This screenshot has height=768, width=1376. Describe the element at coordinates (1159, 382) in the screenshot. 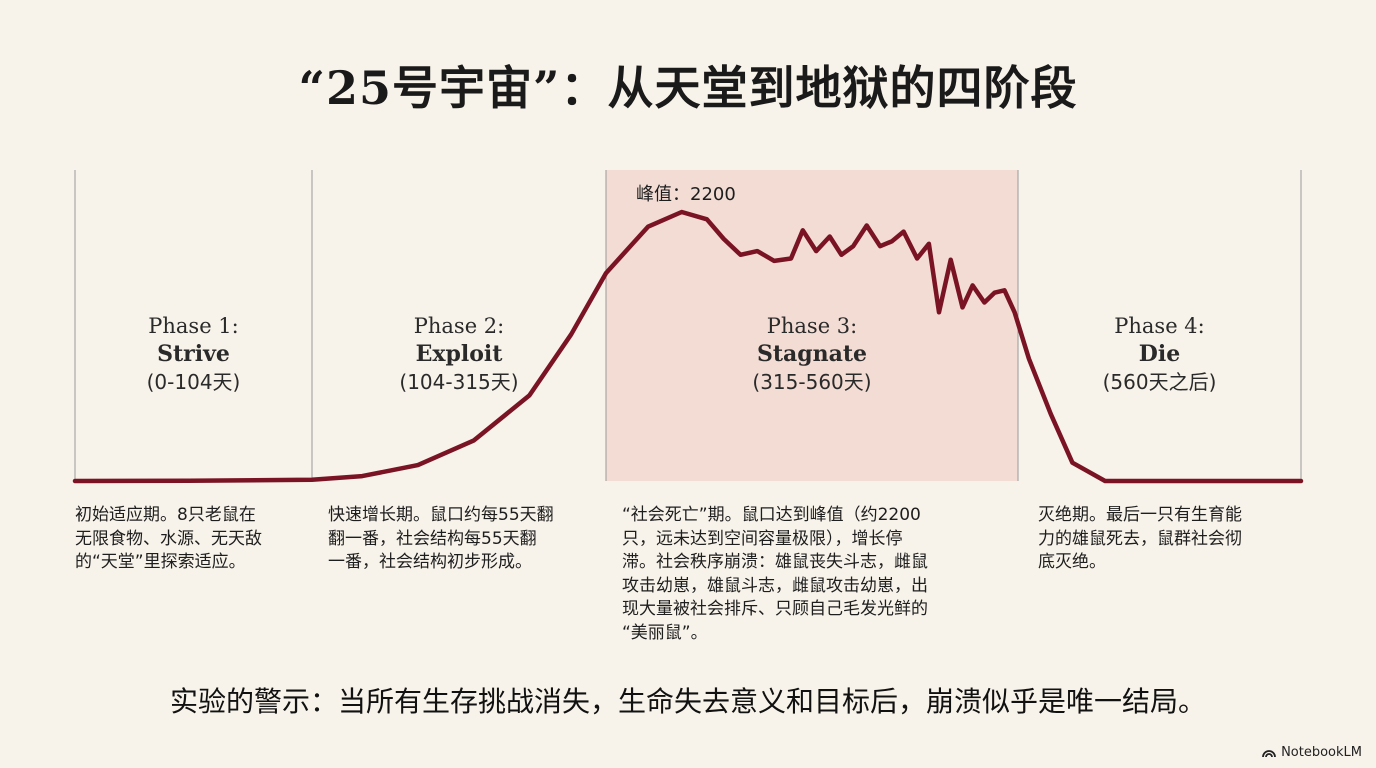

I see `phase-4-range: (560天之后)` at that location.